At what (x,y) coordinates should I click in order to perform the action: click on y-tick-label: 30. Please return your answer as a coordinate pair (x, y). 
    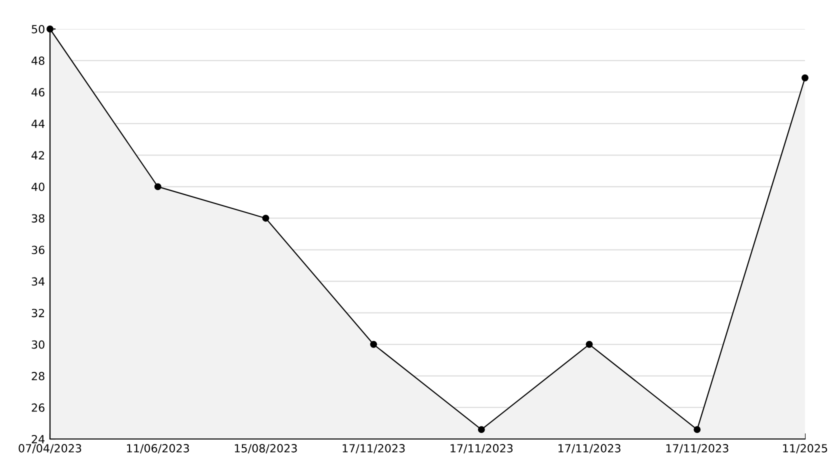
    Looking at the image, I should click on (38, 344).